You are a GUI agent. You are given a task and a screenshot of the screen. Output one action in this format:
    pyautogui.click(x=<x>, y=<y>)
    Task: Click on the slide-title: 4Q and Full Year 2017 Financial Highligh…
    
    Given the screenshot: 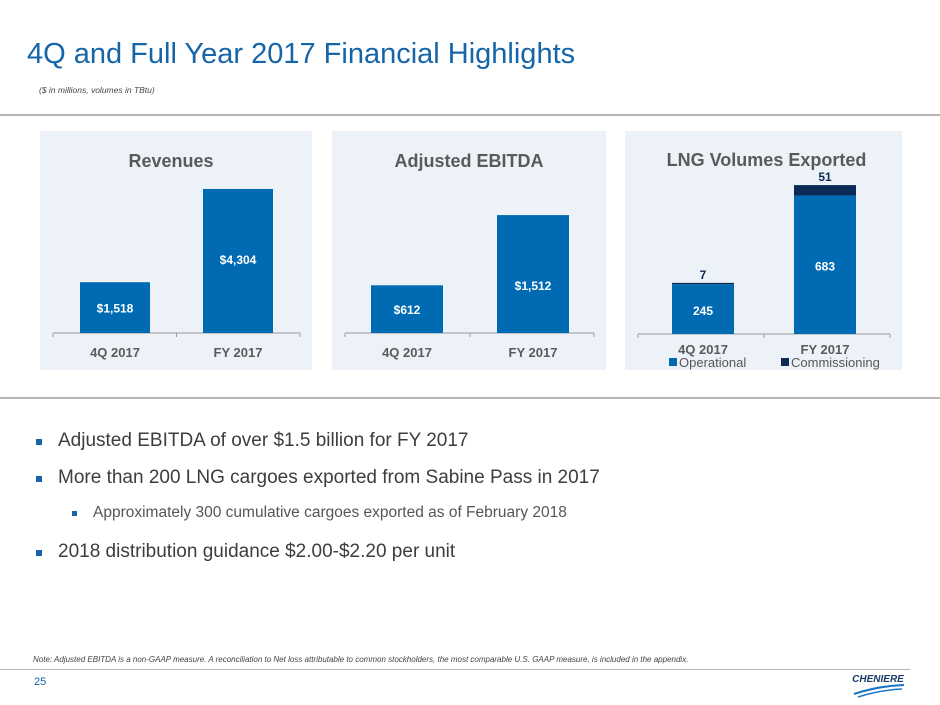 What is the action you would take?
    pyautogui.click(x=301, y=54)
    